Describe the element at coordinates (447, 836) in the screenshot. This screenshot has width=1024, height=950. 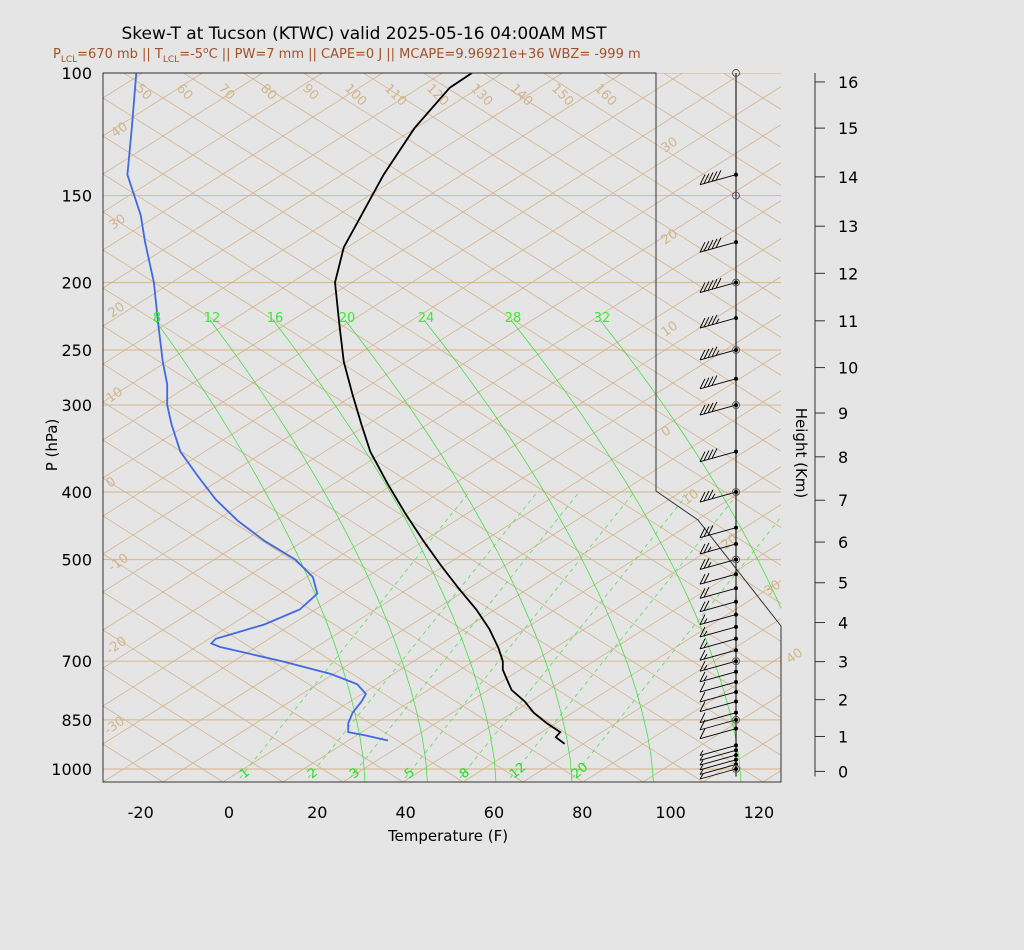
I see `x-axis-label: Temperature (F)` at that location.